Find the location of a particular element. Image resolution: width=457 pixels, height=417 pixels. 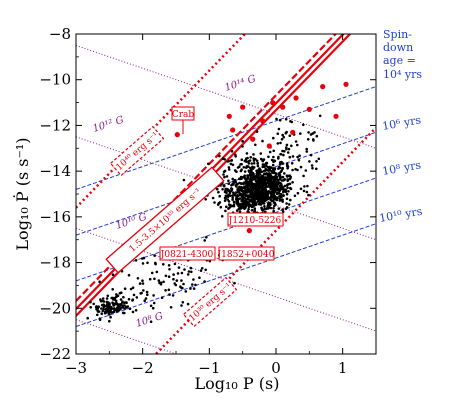

crab-label: Crab is located at coordinates (183, 115).